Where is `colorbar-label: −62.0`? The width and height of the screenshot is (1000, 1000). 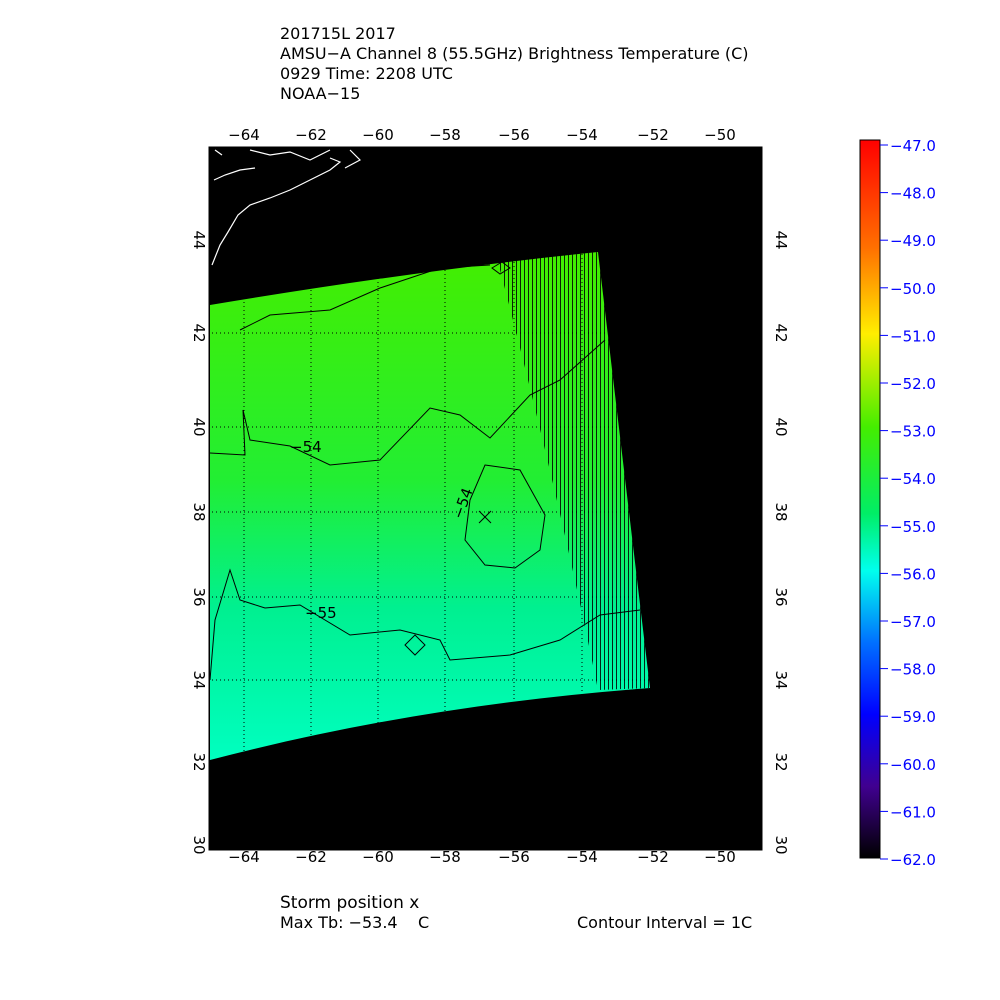 colorbar-label: −62.0 is located at coordinates (913, 860).